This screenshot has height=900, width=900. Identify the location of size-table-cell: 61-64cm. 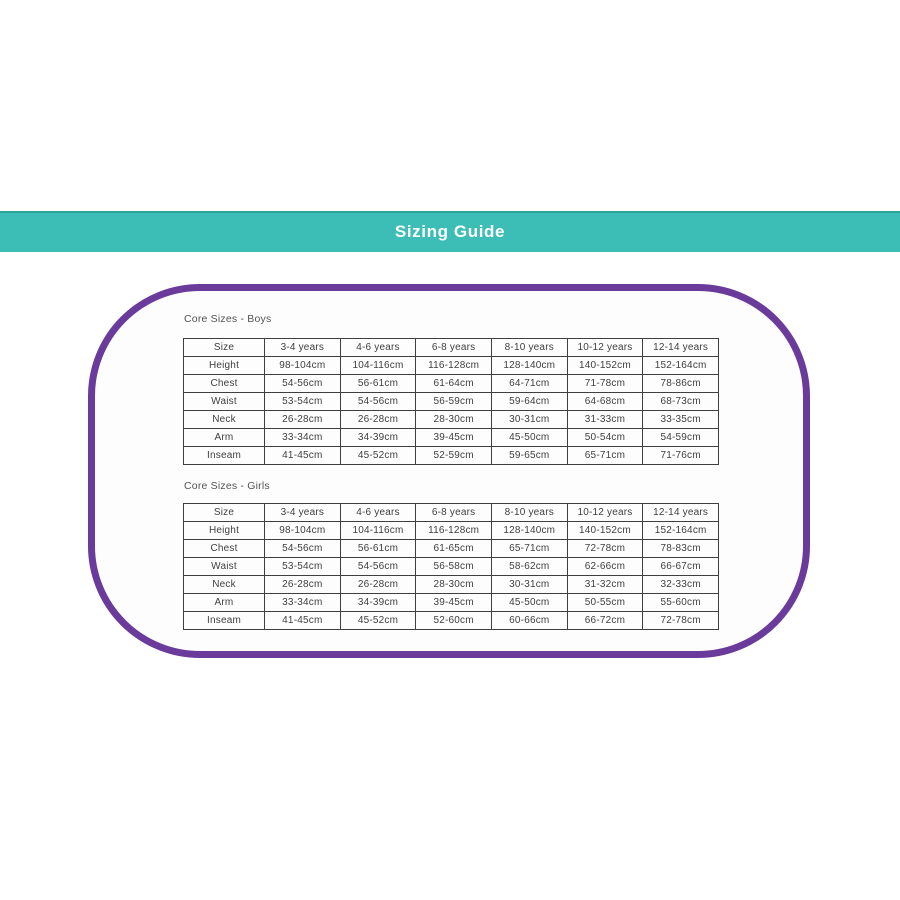
(453, 383).